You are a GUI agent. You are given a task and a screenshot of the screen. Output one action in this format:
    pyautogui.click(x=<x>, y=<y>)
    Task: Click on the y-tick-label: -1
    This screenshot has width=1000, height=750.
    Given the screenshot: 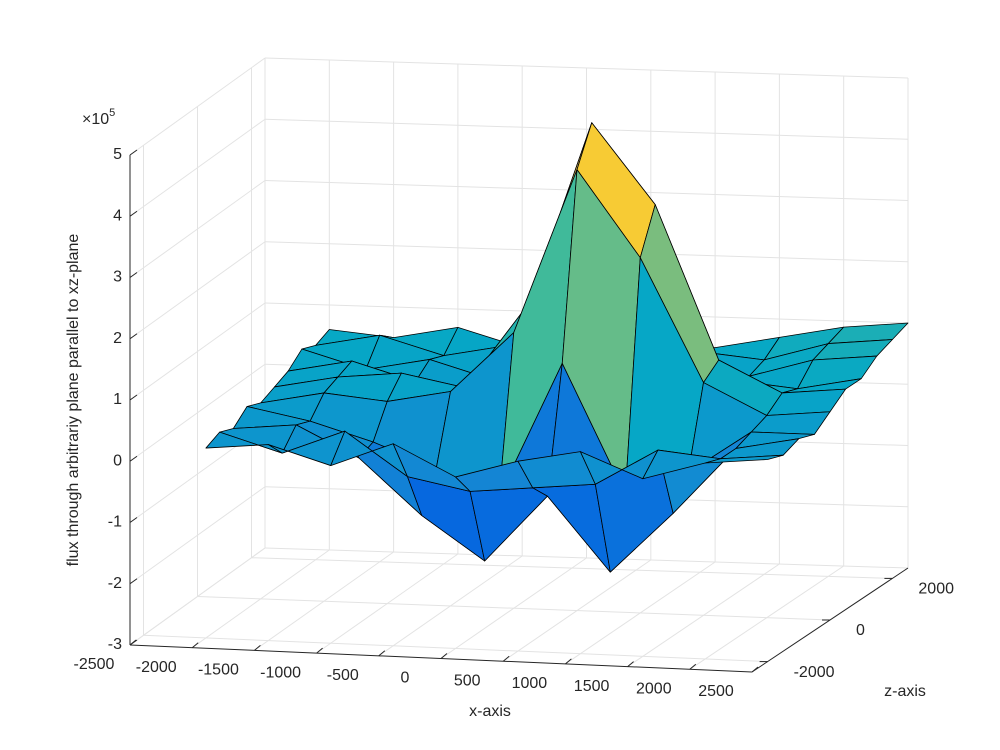 What is the action you would take?
    pyautogui.click(x=115, y=522)
    